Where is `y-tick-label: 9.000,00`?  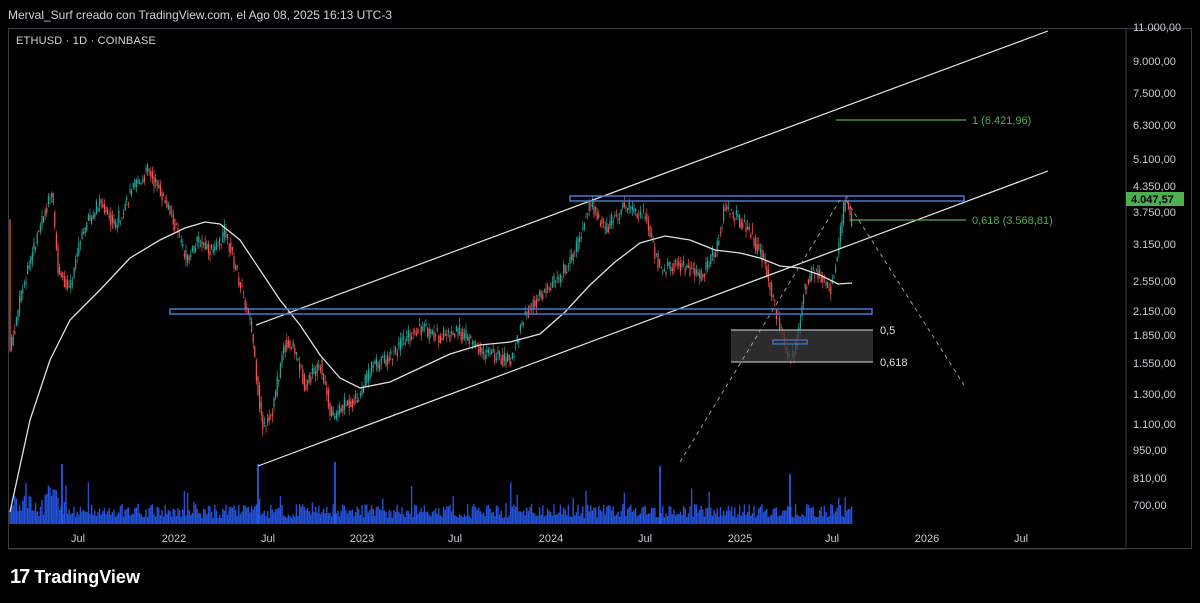 y-tick-label: 9.000,00 is located at coordinates (1154, 62).